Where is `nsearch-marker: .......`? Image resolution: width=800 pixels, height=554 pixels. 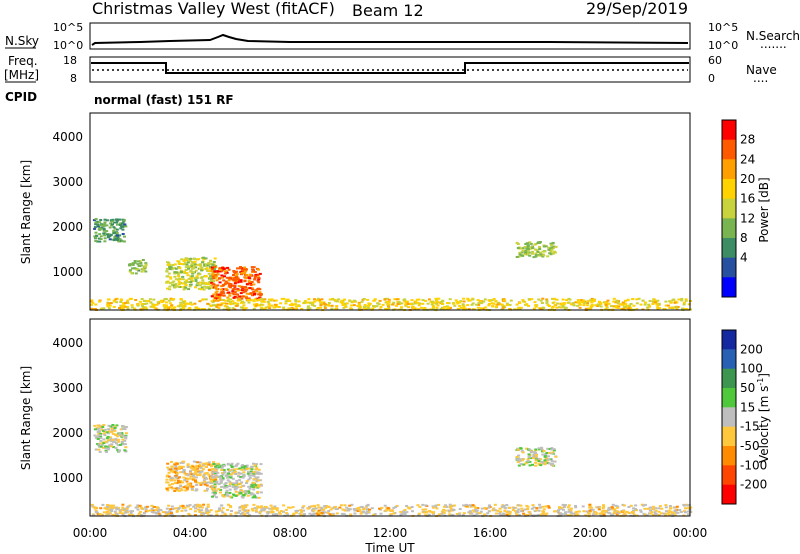 nsearch-marker: ....... is located at coordinates (773, 44).